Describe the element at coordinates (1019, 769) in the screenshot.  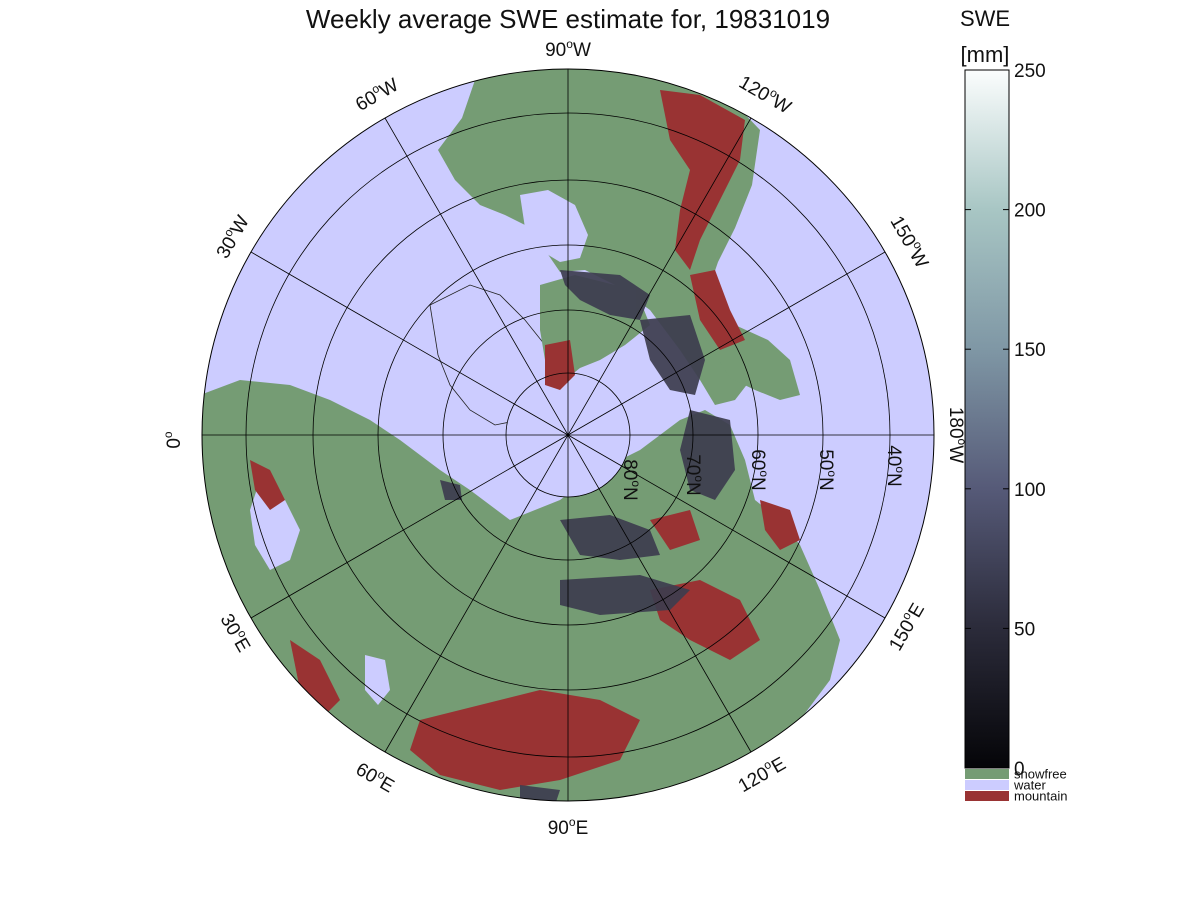
I see `colorbar-tick-label: 0` at that location.